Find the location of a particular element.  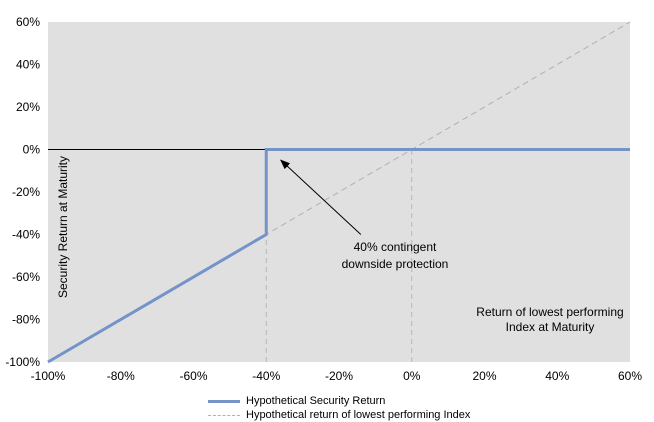

legend-item-security-return: Hypothetical Security Return is located at coordinates (339, 401).